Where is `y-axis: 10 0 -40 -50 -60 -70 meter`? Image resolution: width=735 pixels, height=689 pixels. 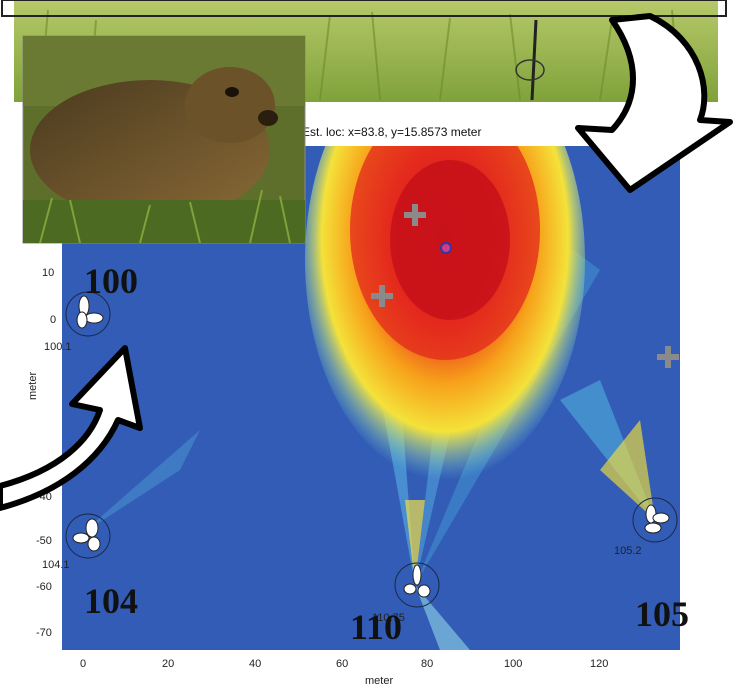 y-axis: 10 0 -40 -50 -60 -70 meter is located at coordinates (41, 453).